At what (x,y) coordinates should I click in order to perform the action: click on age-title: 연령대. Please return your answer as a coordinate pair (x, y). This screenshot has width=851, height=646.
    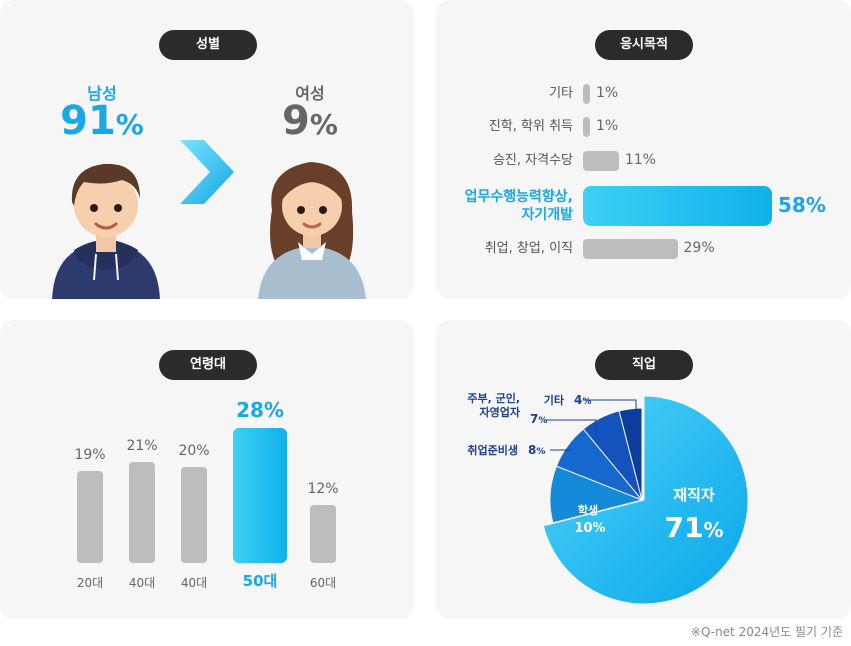
    Looking at the image, I should click on (208, 365).